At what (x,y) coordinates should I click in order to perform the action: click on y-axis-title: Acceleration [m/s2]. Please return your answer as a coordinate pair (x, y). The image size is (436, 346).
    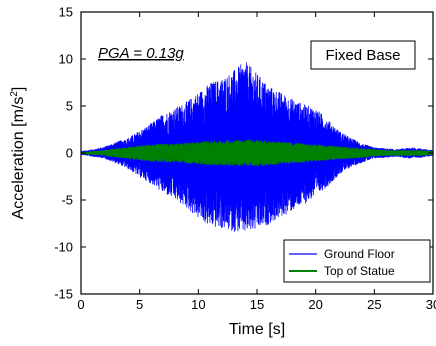
    Looking at the image, I should click on (18, 153).